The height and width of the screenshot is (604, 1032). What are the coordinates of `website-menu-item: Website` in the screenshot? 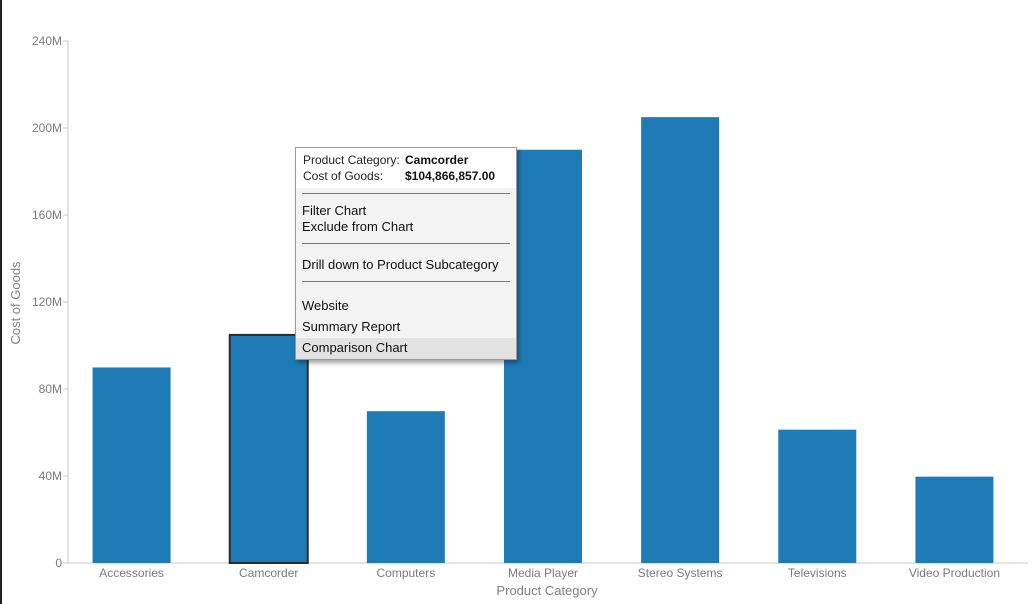 It's located at (325, 305).